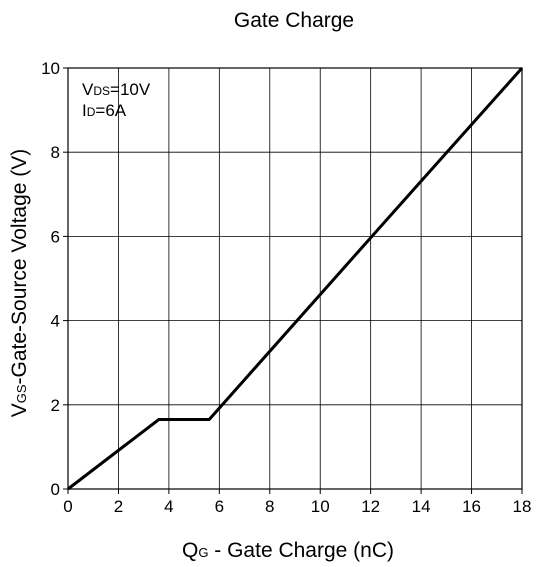 Image resolution: width=536 pixels, height=567 pixels. I want to click on y-tick-label: 6, so click(55, 236).